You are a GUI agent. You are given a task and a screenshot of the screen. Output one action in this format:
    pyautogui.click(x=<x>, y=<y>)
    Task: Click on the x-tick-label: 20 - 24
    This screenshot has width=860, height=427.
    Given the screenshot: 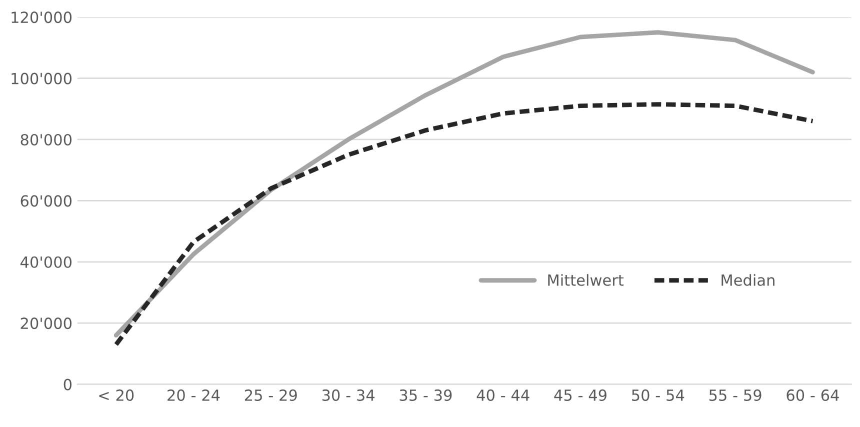 What is the action you would take?
    pyautogui.click(x=194, y=395)
    